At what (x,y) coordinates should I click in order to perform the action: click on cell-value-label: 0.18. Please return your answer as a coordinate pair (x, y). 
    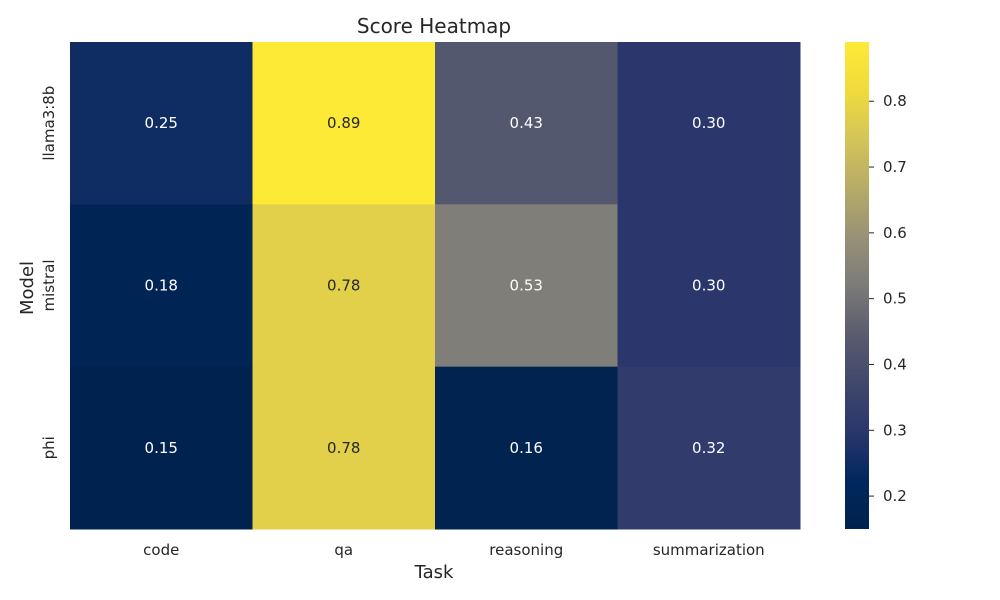
    Looking at the image, I should click on (161, 286).